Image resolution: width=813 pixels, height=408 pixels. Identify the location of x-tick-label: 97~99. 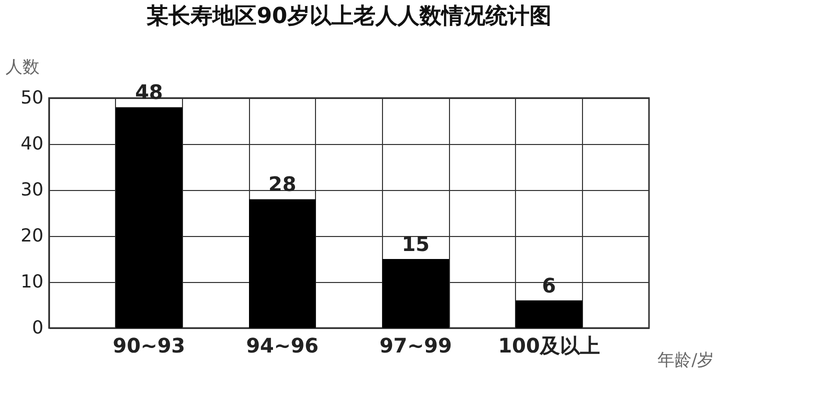
(415, 346).